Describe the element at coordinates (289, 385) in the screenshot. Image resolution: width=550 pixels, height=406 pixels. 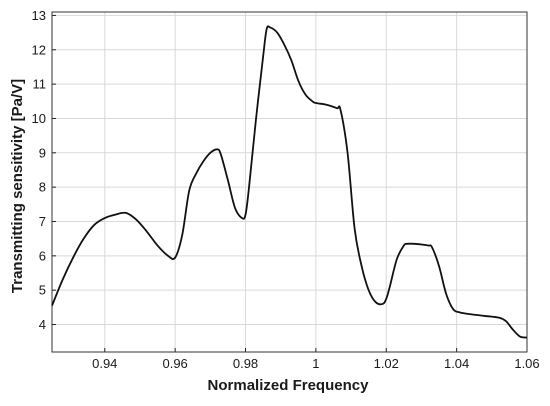
I see `x-axis-label: Normalized Frequency` at that location.